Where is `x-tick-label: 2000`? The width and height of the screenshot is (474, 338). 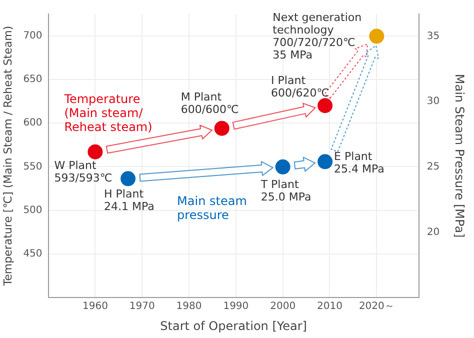 x-tick-label: 2000 is located at coordinates (283, 306).